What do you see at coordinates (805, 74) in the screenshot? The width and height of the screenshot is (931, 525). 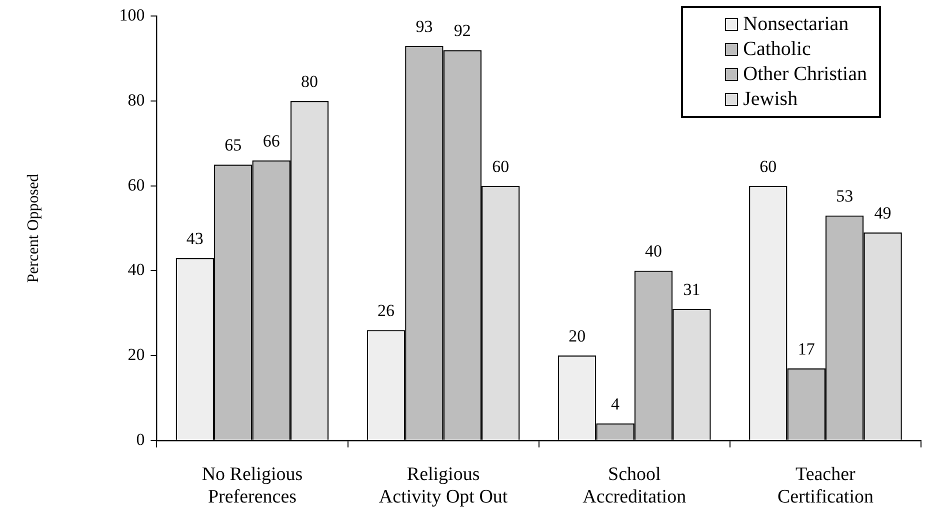 I see `legend-label: Other Christian` at bounding box center [805, 74].